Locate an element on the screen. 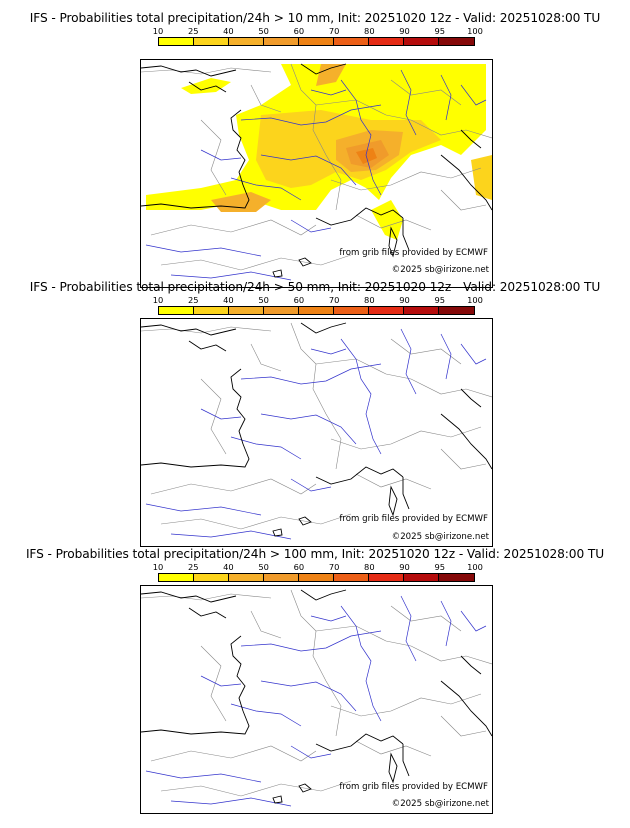 This screenshot has height=828, width=630. colorbar-tick-label: 70 is located at coordinates (334, 31).